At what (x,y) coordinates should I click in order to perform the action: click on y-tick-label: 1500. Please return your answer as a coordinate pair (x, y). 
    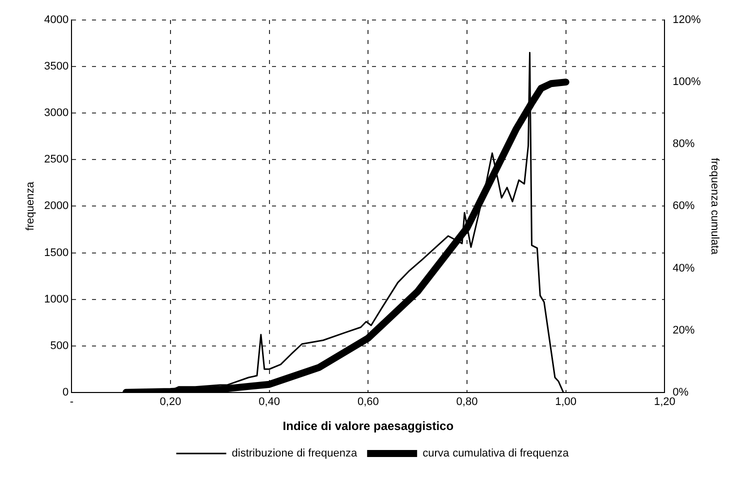
    Looking at the image, I should click on (56, 252).